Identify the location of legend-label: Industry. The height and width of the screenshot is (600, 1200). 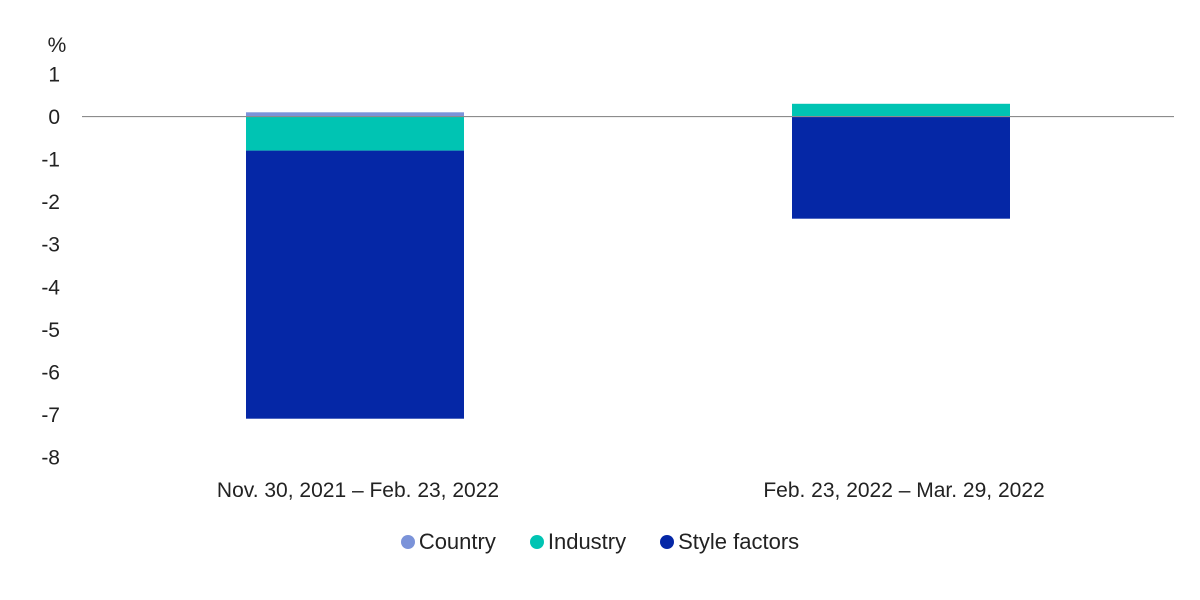
(587, 541).